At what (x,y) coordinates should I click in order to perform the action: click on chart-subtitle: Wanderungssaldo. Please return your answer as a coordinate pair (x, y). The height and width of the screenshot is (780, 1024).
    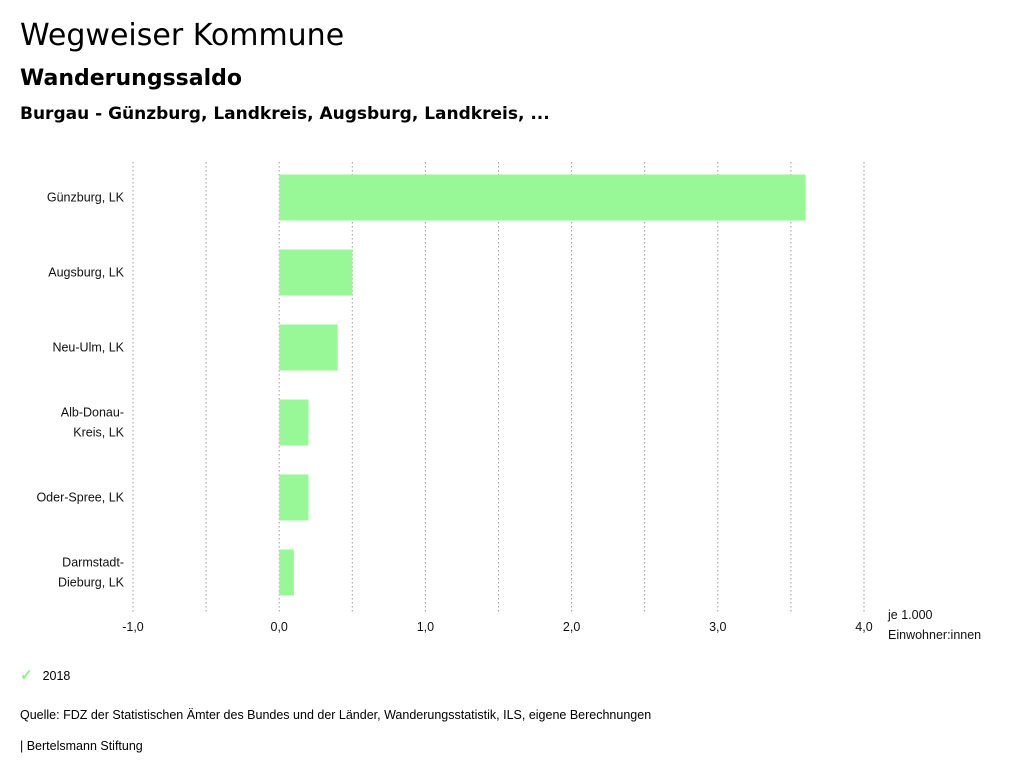
    Looking at the image, I should click on (131, 78).